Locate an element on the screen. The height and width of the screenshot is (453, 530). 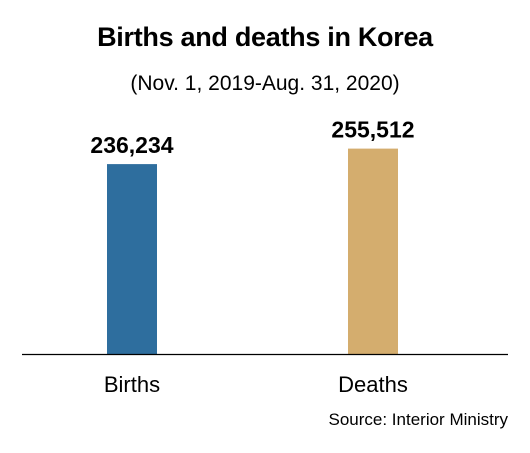
value-label-deaths: 255,512 is located at coordinates (372, 130).